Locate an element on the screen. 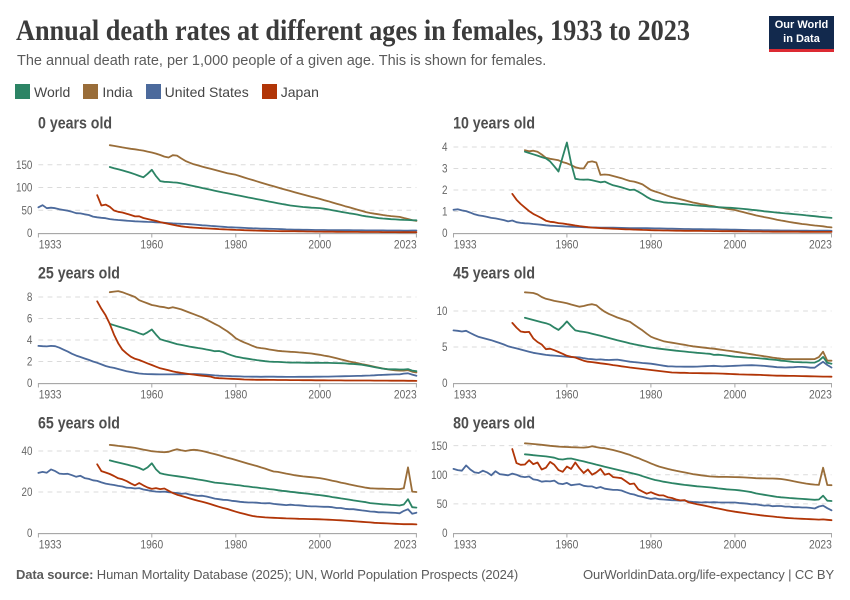 This screenshot has height=600, width=850. svg-text: 40 is located at coordinates (27, 451).